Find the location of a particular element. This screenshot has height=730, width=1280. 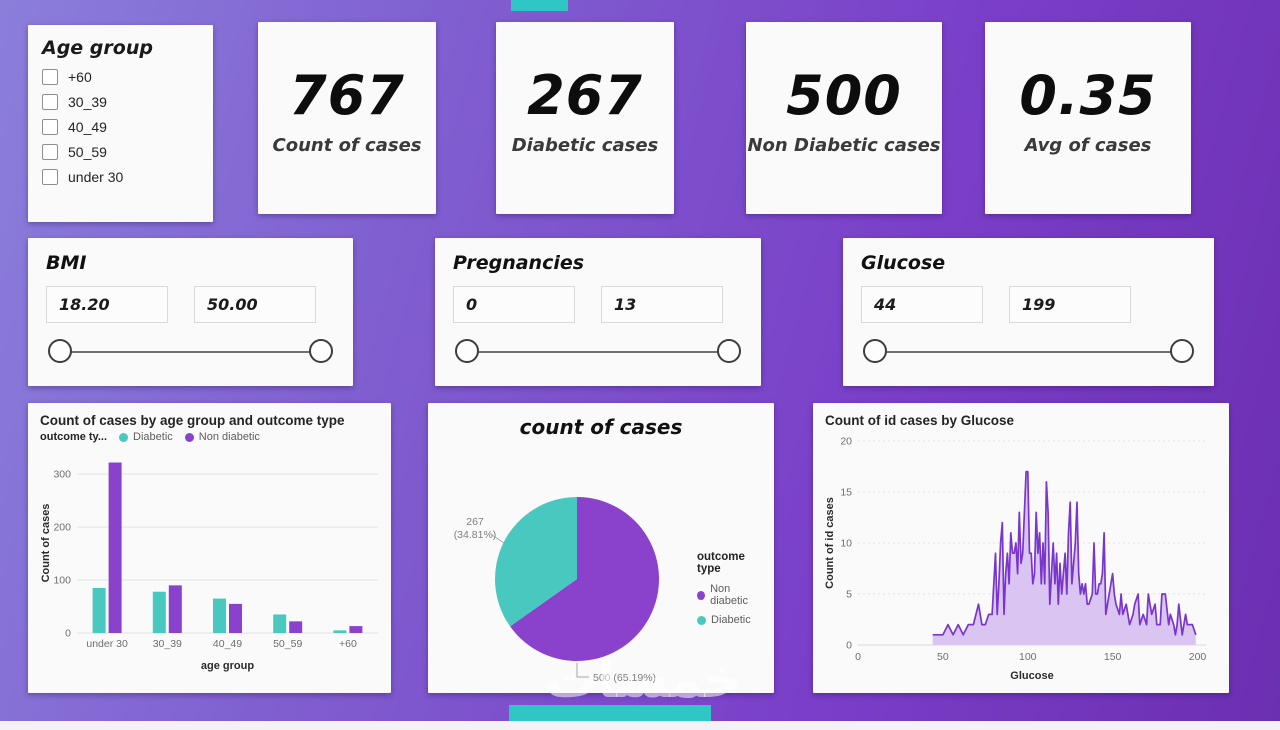

bmi-filter-card: BMI 18.20 50.00 is located at coordinates (190, 312).